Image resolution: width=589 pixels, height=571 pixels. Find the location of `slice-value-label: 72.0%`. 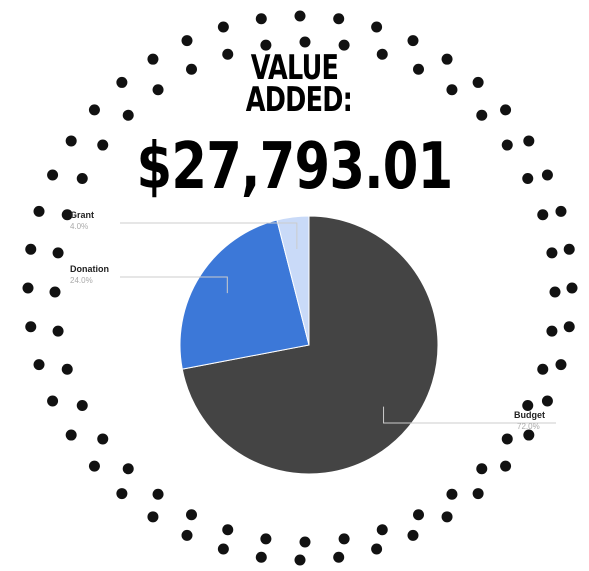

slice-value-label: 72.0% is located at coordinates (528, 426).